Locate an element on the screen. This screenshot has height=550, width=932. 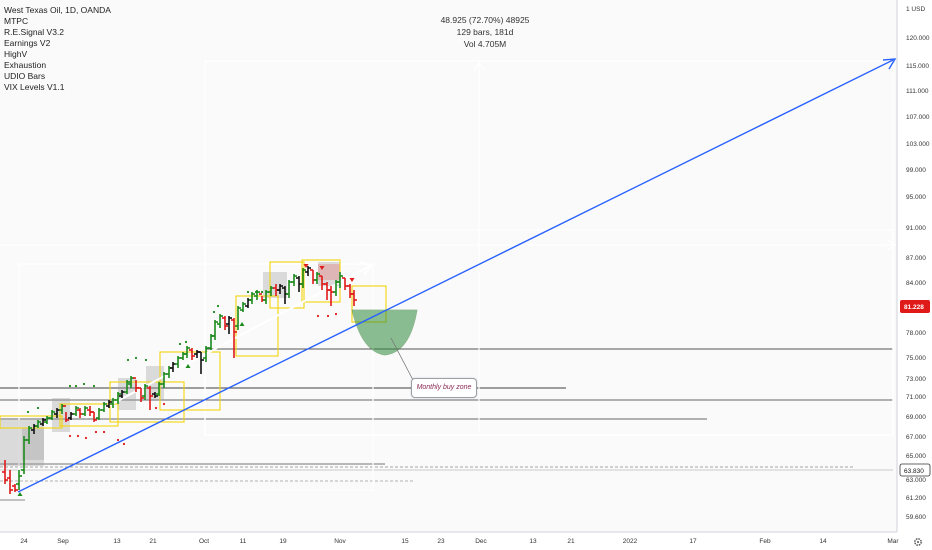
time-axis-panel is located at coordinates (466, 541).